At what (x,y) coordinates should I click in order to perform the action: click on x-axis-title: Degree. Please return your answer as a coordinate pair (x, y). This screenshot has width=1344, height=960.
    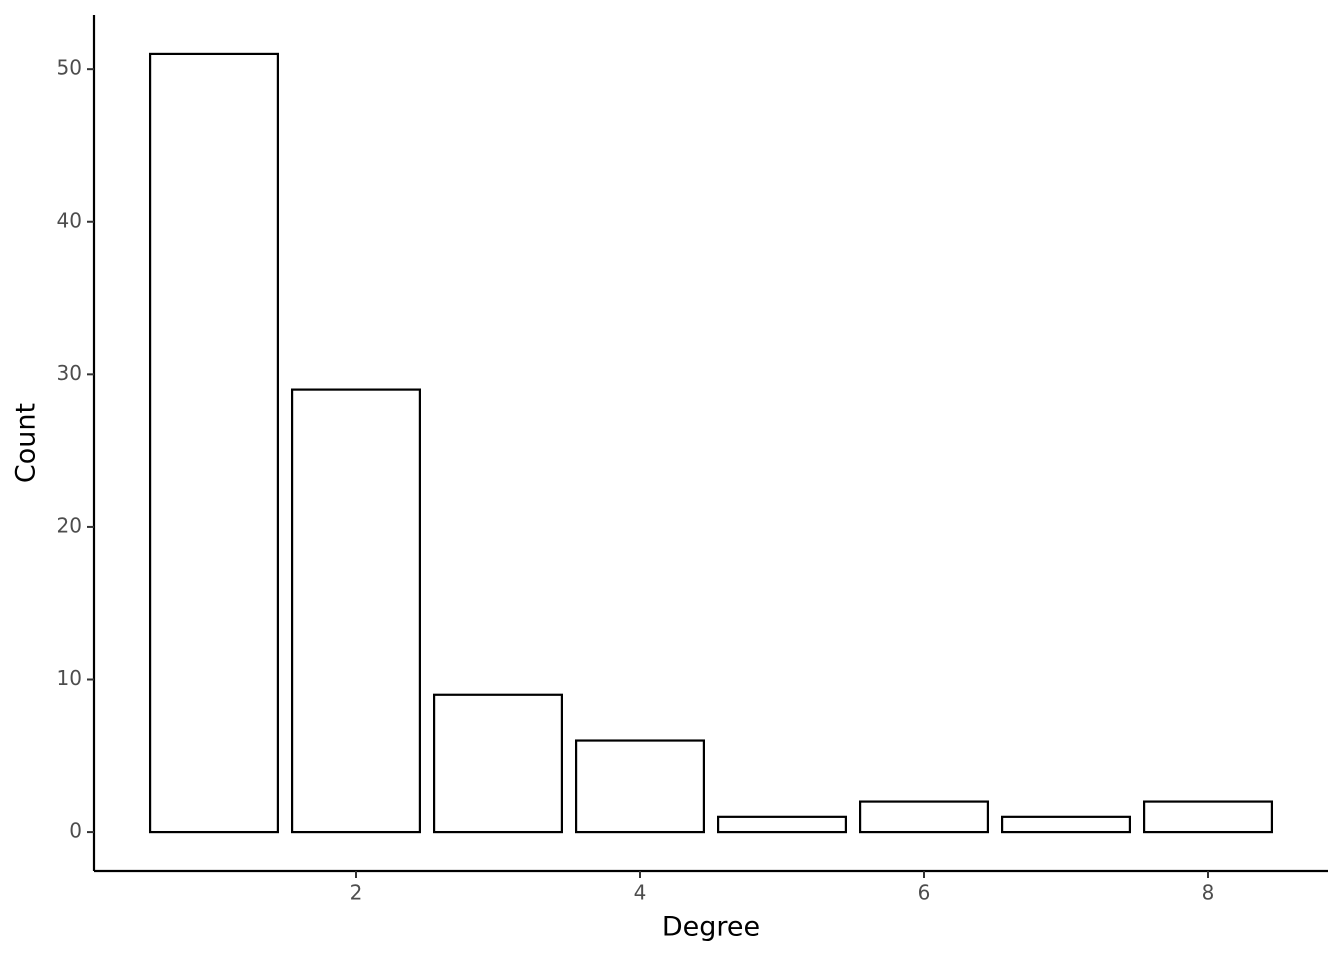
    Looking at the image, I should click on (711, 927).